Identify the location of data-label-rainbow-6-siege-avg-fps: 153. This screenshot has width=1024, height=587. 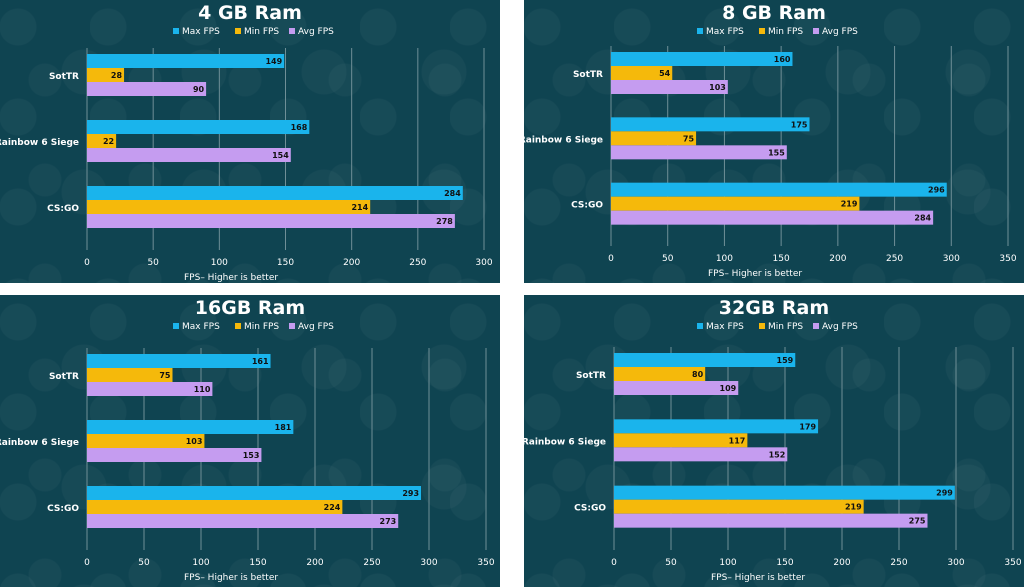
(251, 455).